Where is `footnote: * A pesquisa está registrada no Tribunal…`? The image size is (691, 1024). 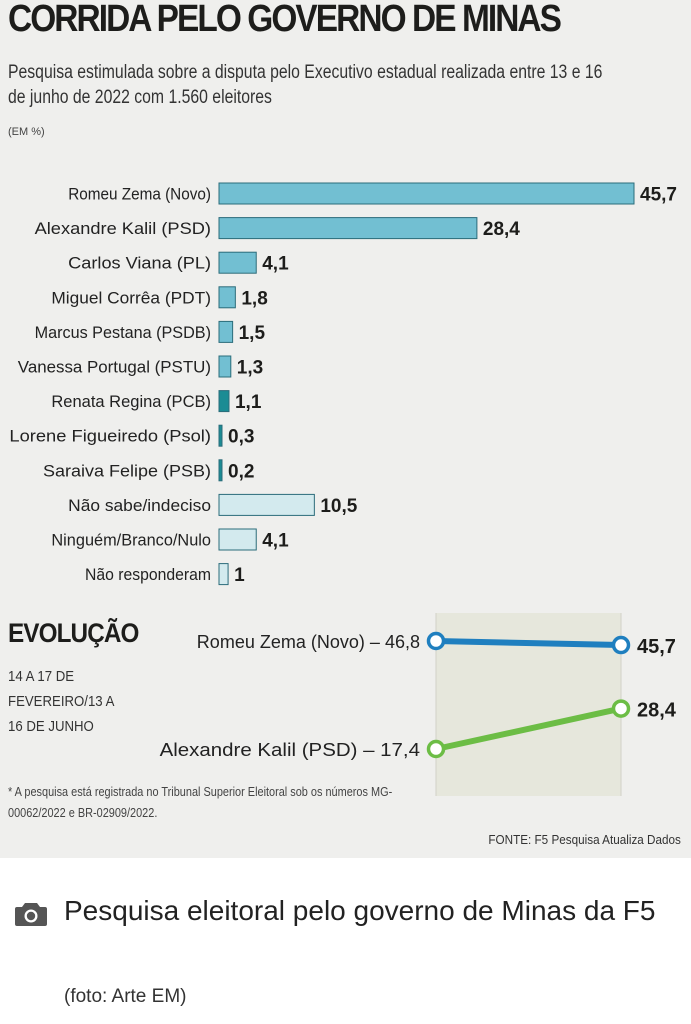 footnote: * A pesquisa está registrada no Tribunal… is located at coordinates (200, 802).